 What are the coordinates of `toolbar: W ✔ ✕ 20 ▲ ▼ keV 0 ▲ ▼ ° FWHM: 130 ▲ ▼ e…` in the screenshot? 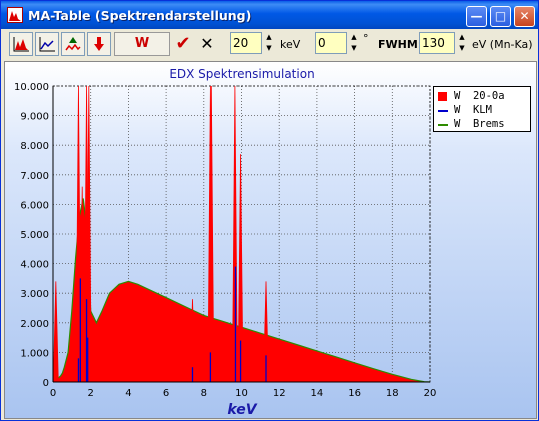 It's located at (269, 45).